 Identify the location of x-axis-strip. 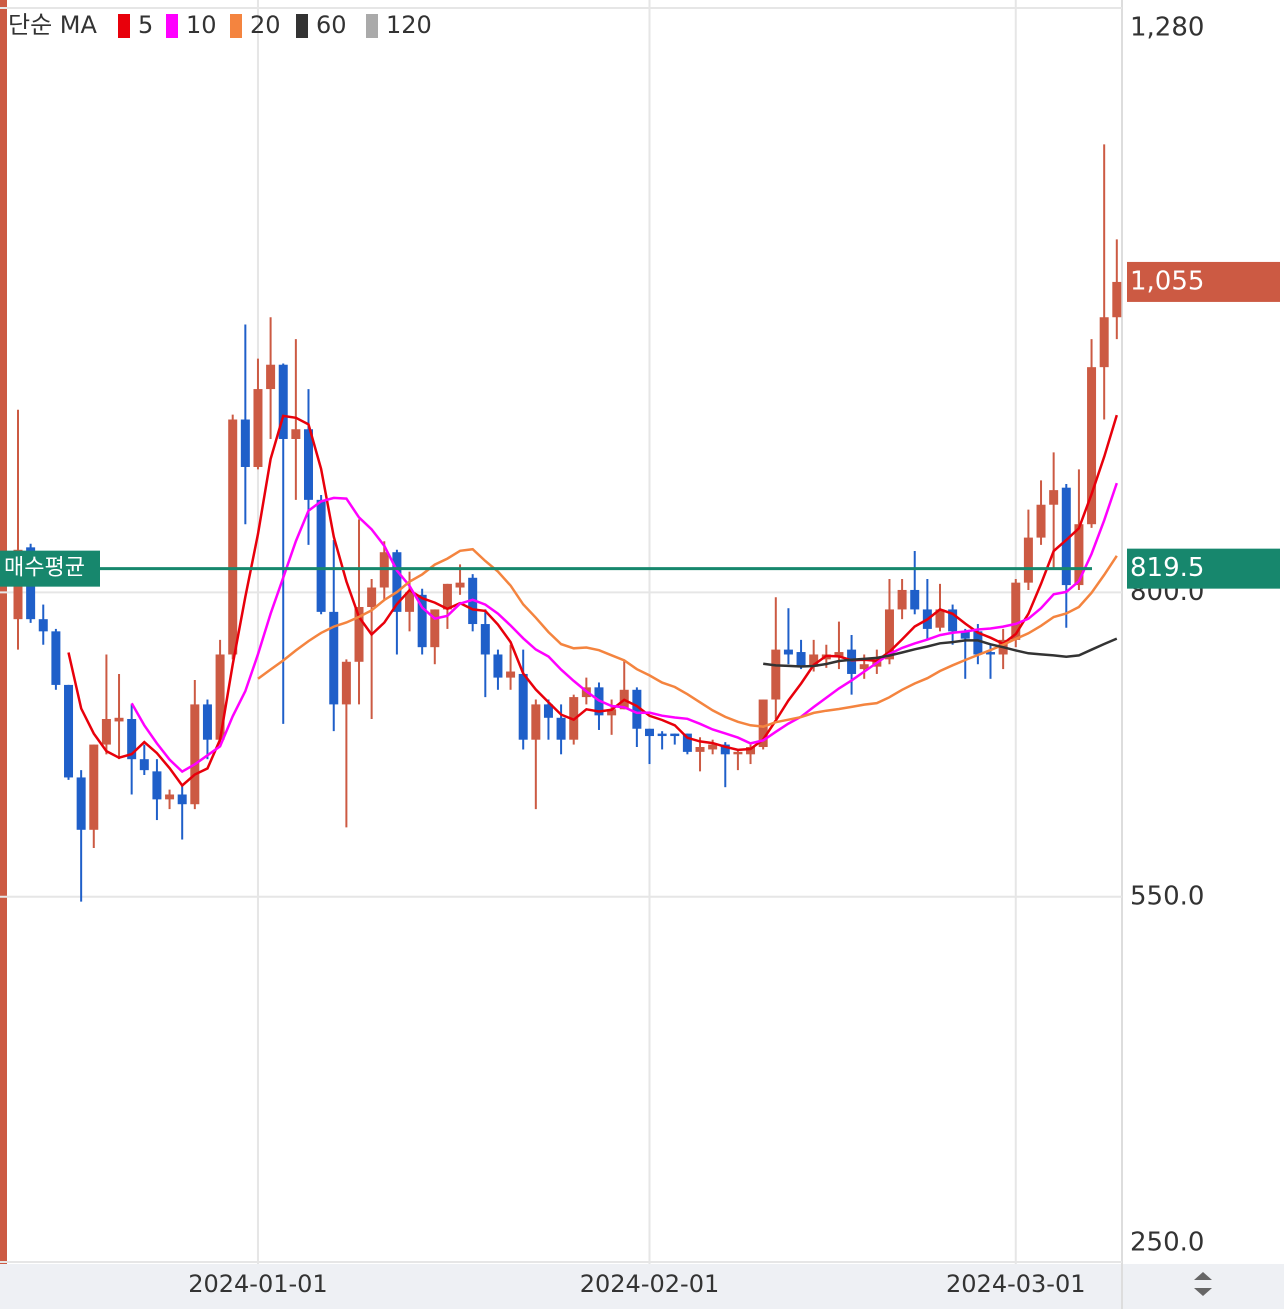
(642, 1286).